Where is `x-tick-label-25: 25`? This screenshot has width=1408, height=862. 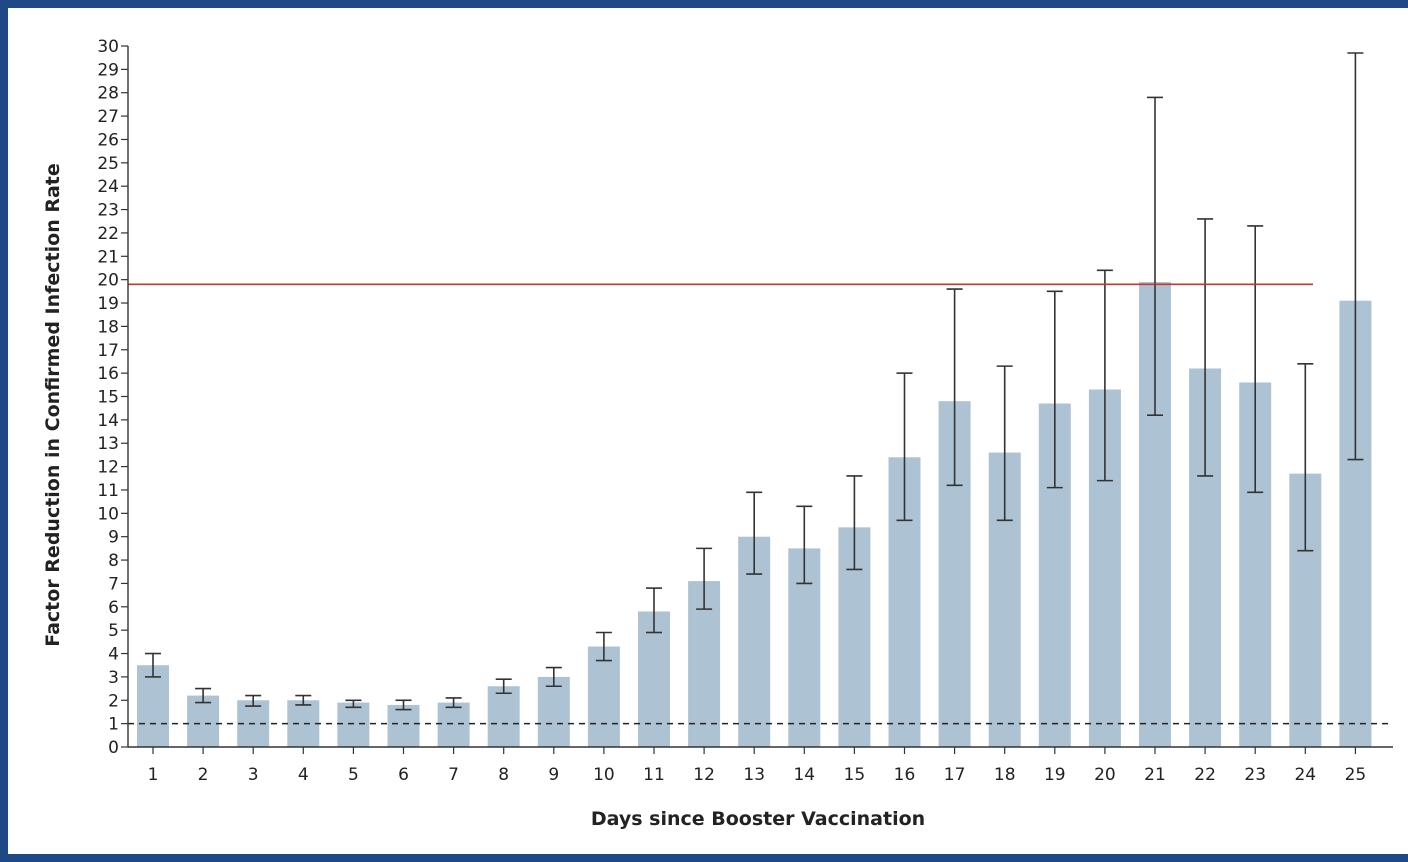 x-tick-label-25: 25 is located at coordinates (1356, 775).